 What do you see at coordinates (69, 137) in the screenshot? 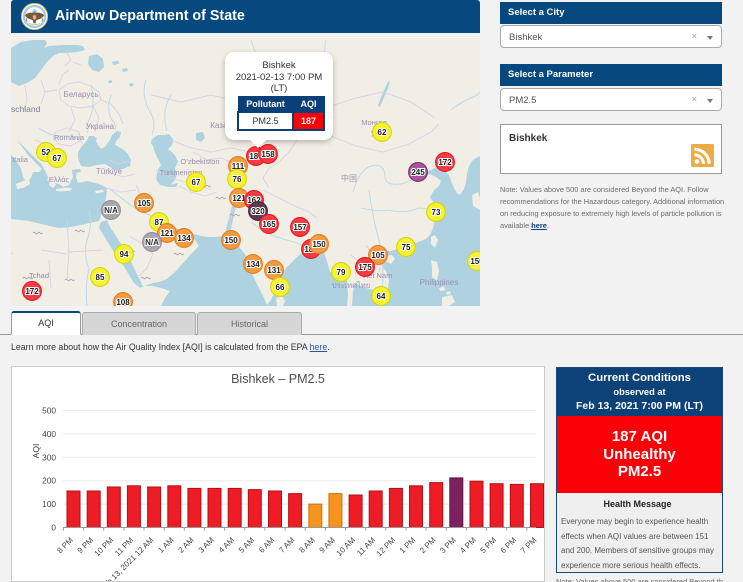
I see `svg-text: Romănia` at bounding box center [69, 137].